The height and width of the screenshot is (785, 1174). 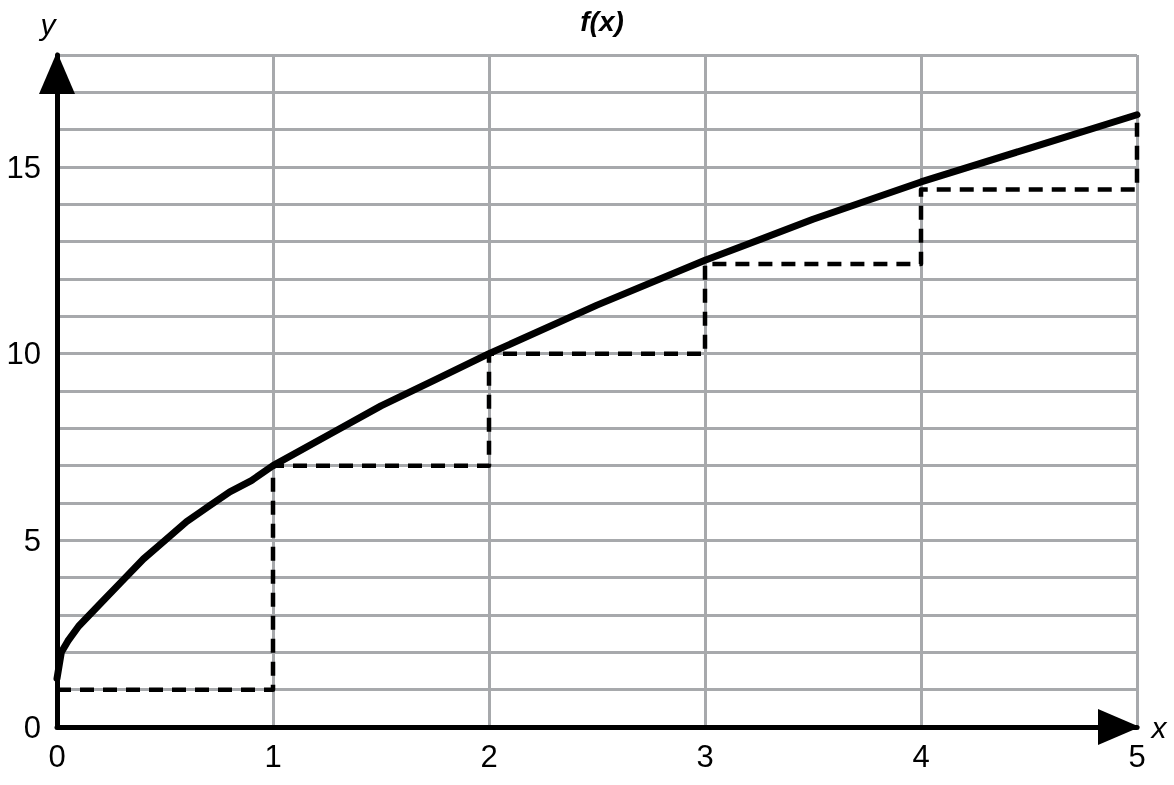 What do you see at coordinates (23, 354) in the screenshot?
I see `y-tick-label: 10` at bounding box center [23, 354].